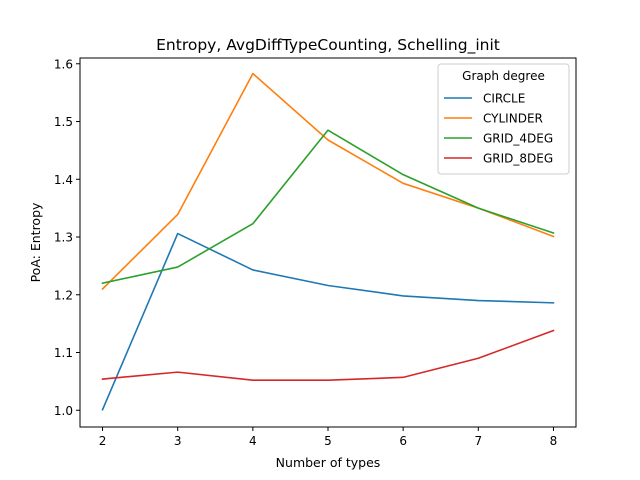 The image size is (640, 480). What do you see at coordinates (403, 441) in the screenshot?
I see `x-tick-label: 6` at bounding box center [403, 441].